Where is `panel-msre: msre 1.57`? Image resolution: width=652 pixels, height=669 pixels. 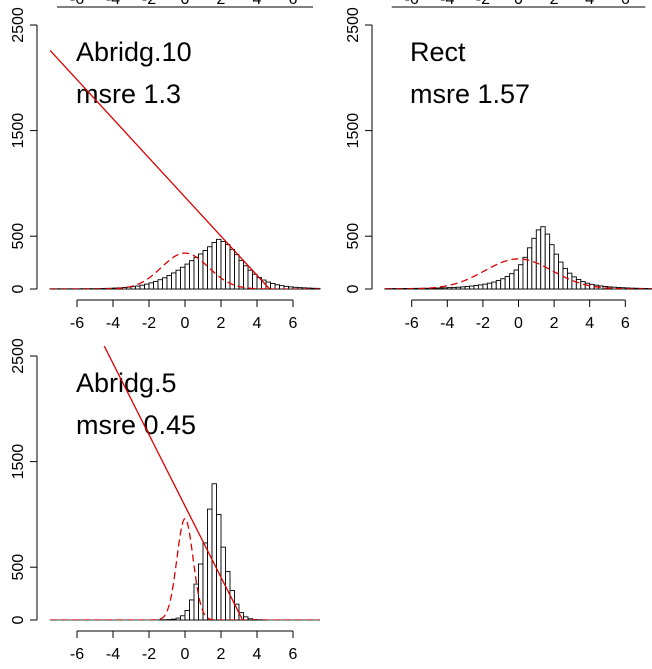 panel-msre: msre 1.57 is located at coordinates (470, 94).